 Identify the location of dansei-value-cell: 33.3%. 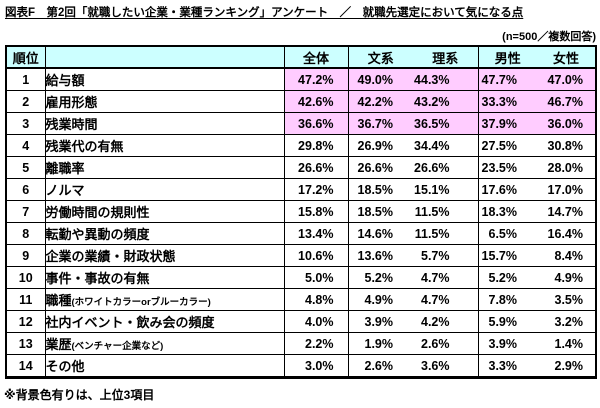
(507, 101).